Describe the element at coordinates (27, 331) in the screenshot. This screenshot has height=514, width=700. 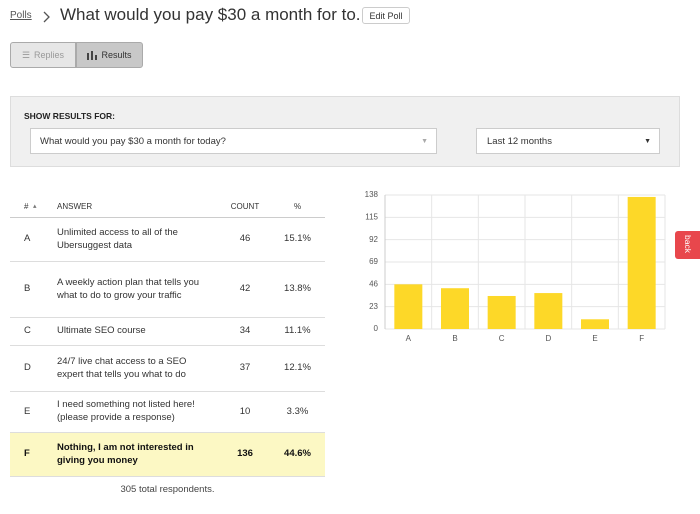
I see `table-cell: C` at that location.